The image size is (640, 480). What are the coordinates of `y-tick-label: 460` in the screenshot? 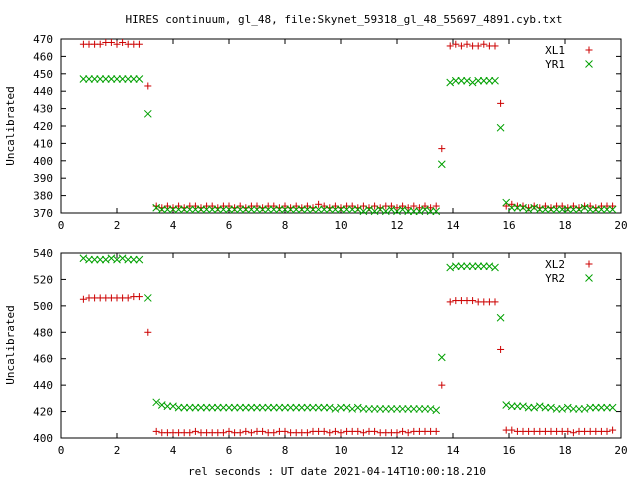 It's located at (43, 359).